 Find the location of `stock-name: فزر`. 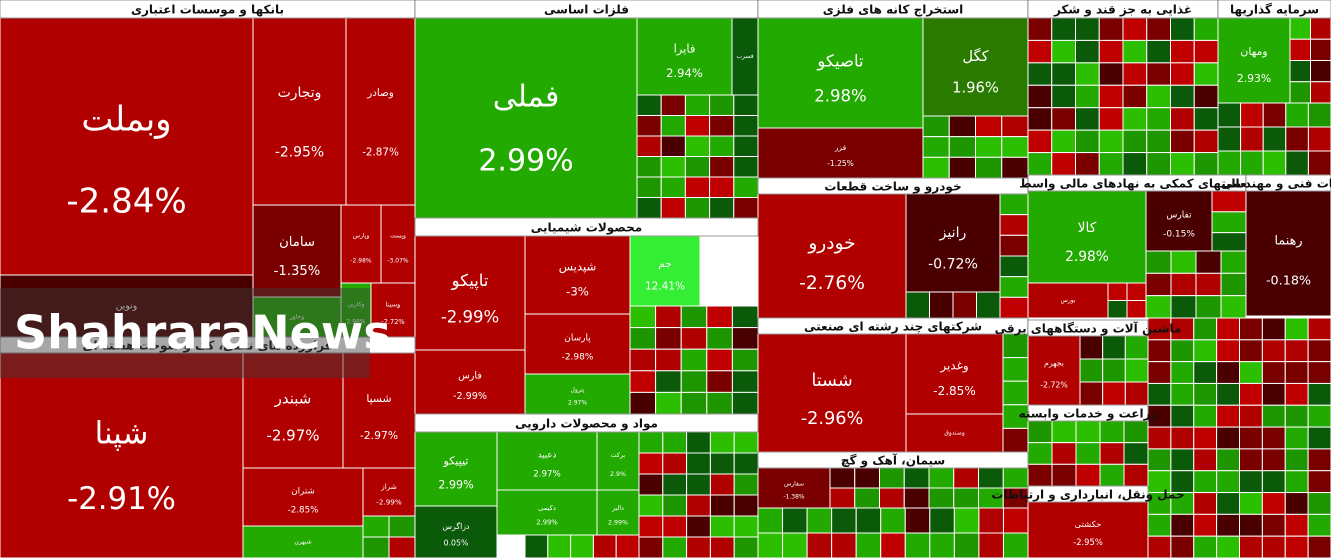

stock-name: فزر is located at coordinates (840, 147).